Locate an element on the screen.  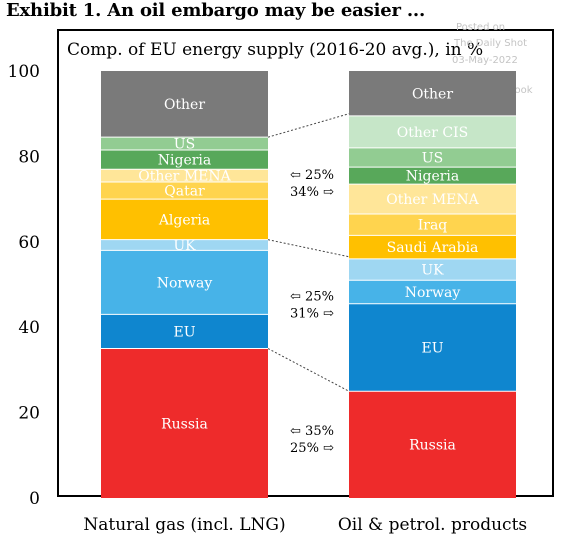
bar-gas-uk is located at coordinates (184, 245).